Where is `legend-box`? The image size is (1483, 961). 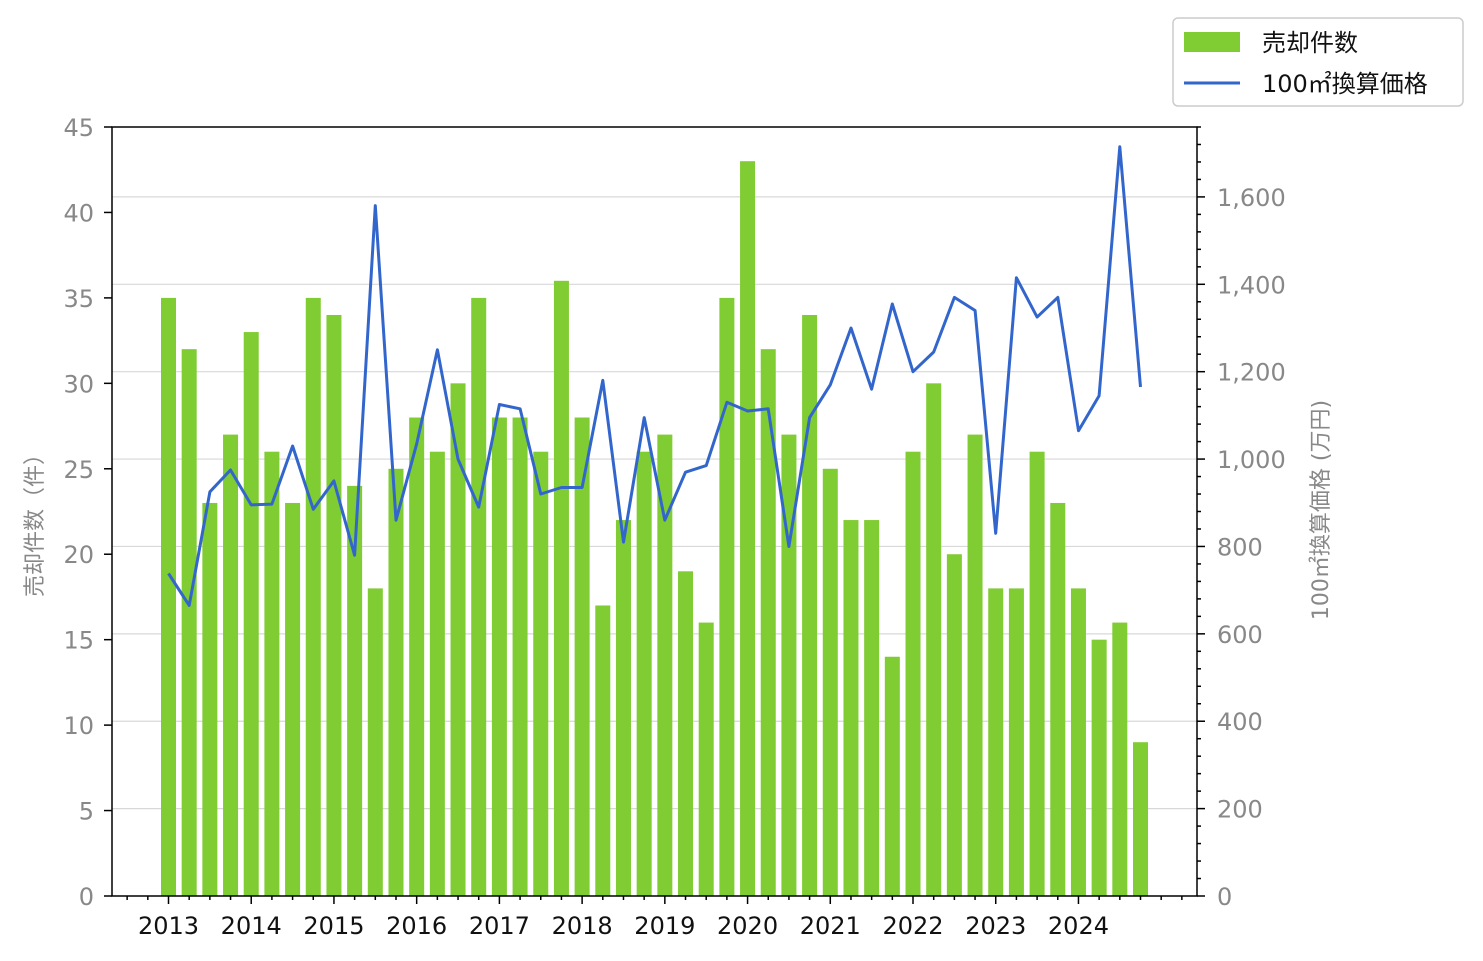
legend-box is located at coordinates (1318, 62).